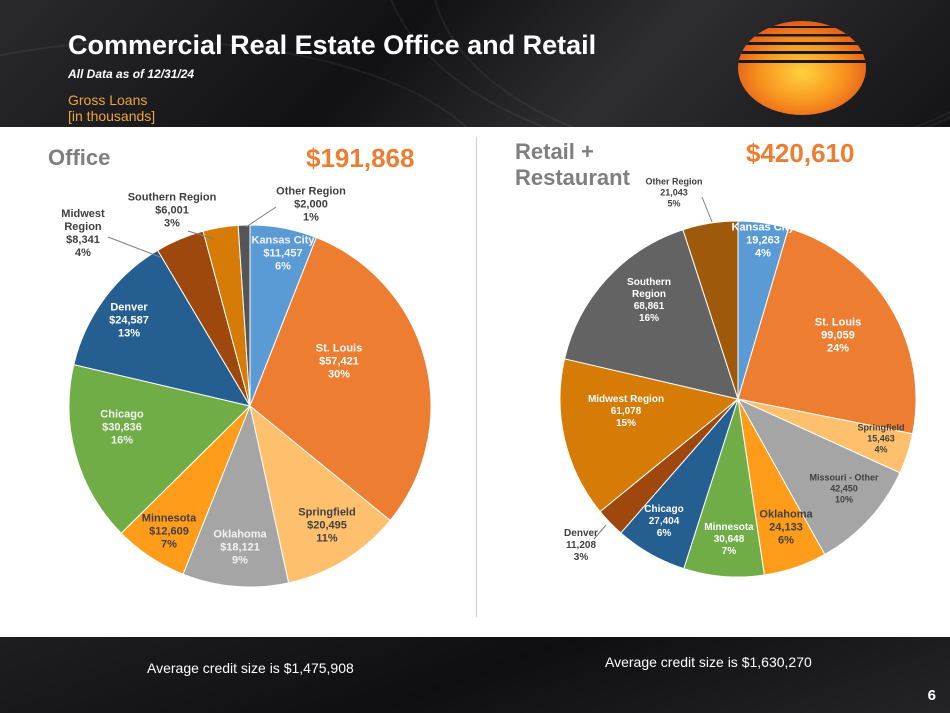 This screenshot has width=950, height=713. What do you see at coordinates (572, 177) in the screenshot?
I see `retail-label-line-2: Restaurant` at bounding box center [572, 177].